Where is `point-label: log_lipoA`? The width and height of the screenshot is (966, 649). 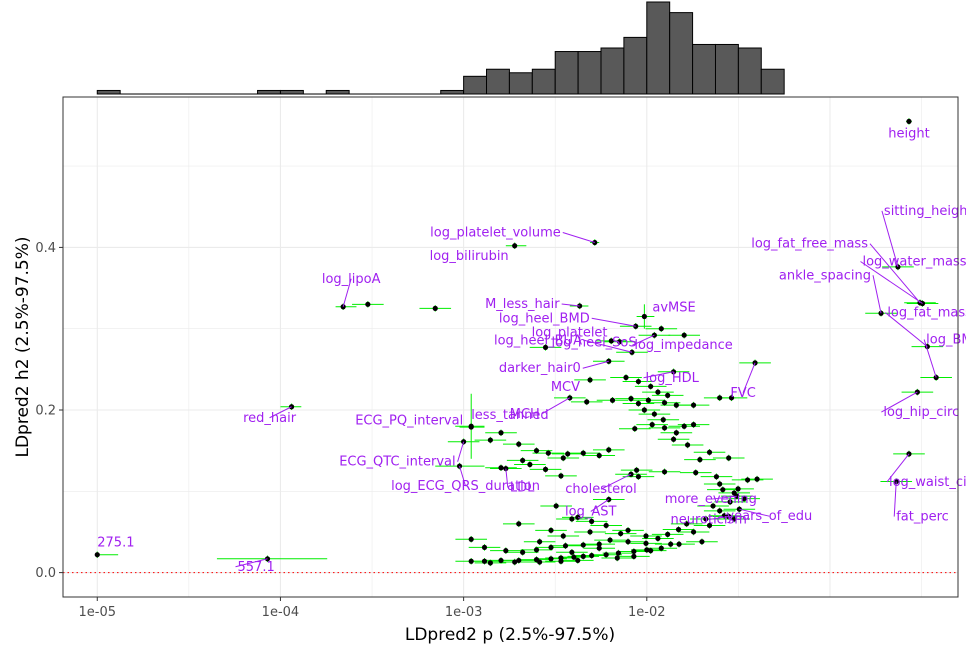
point-label: log_lipoA is located at coordinates (351, 279).